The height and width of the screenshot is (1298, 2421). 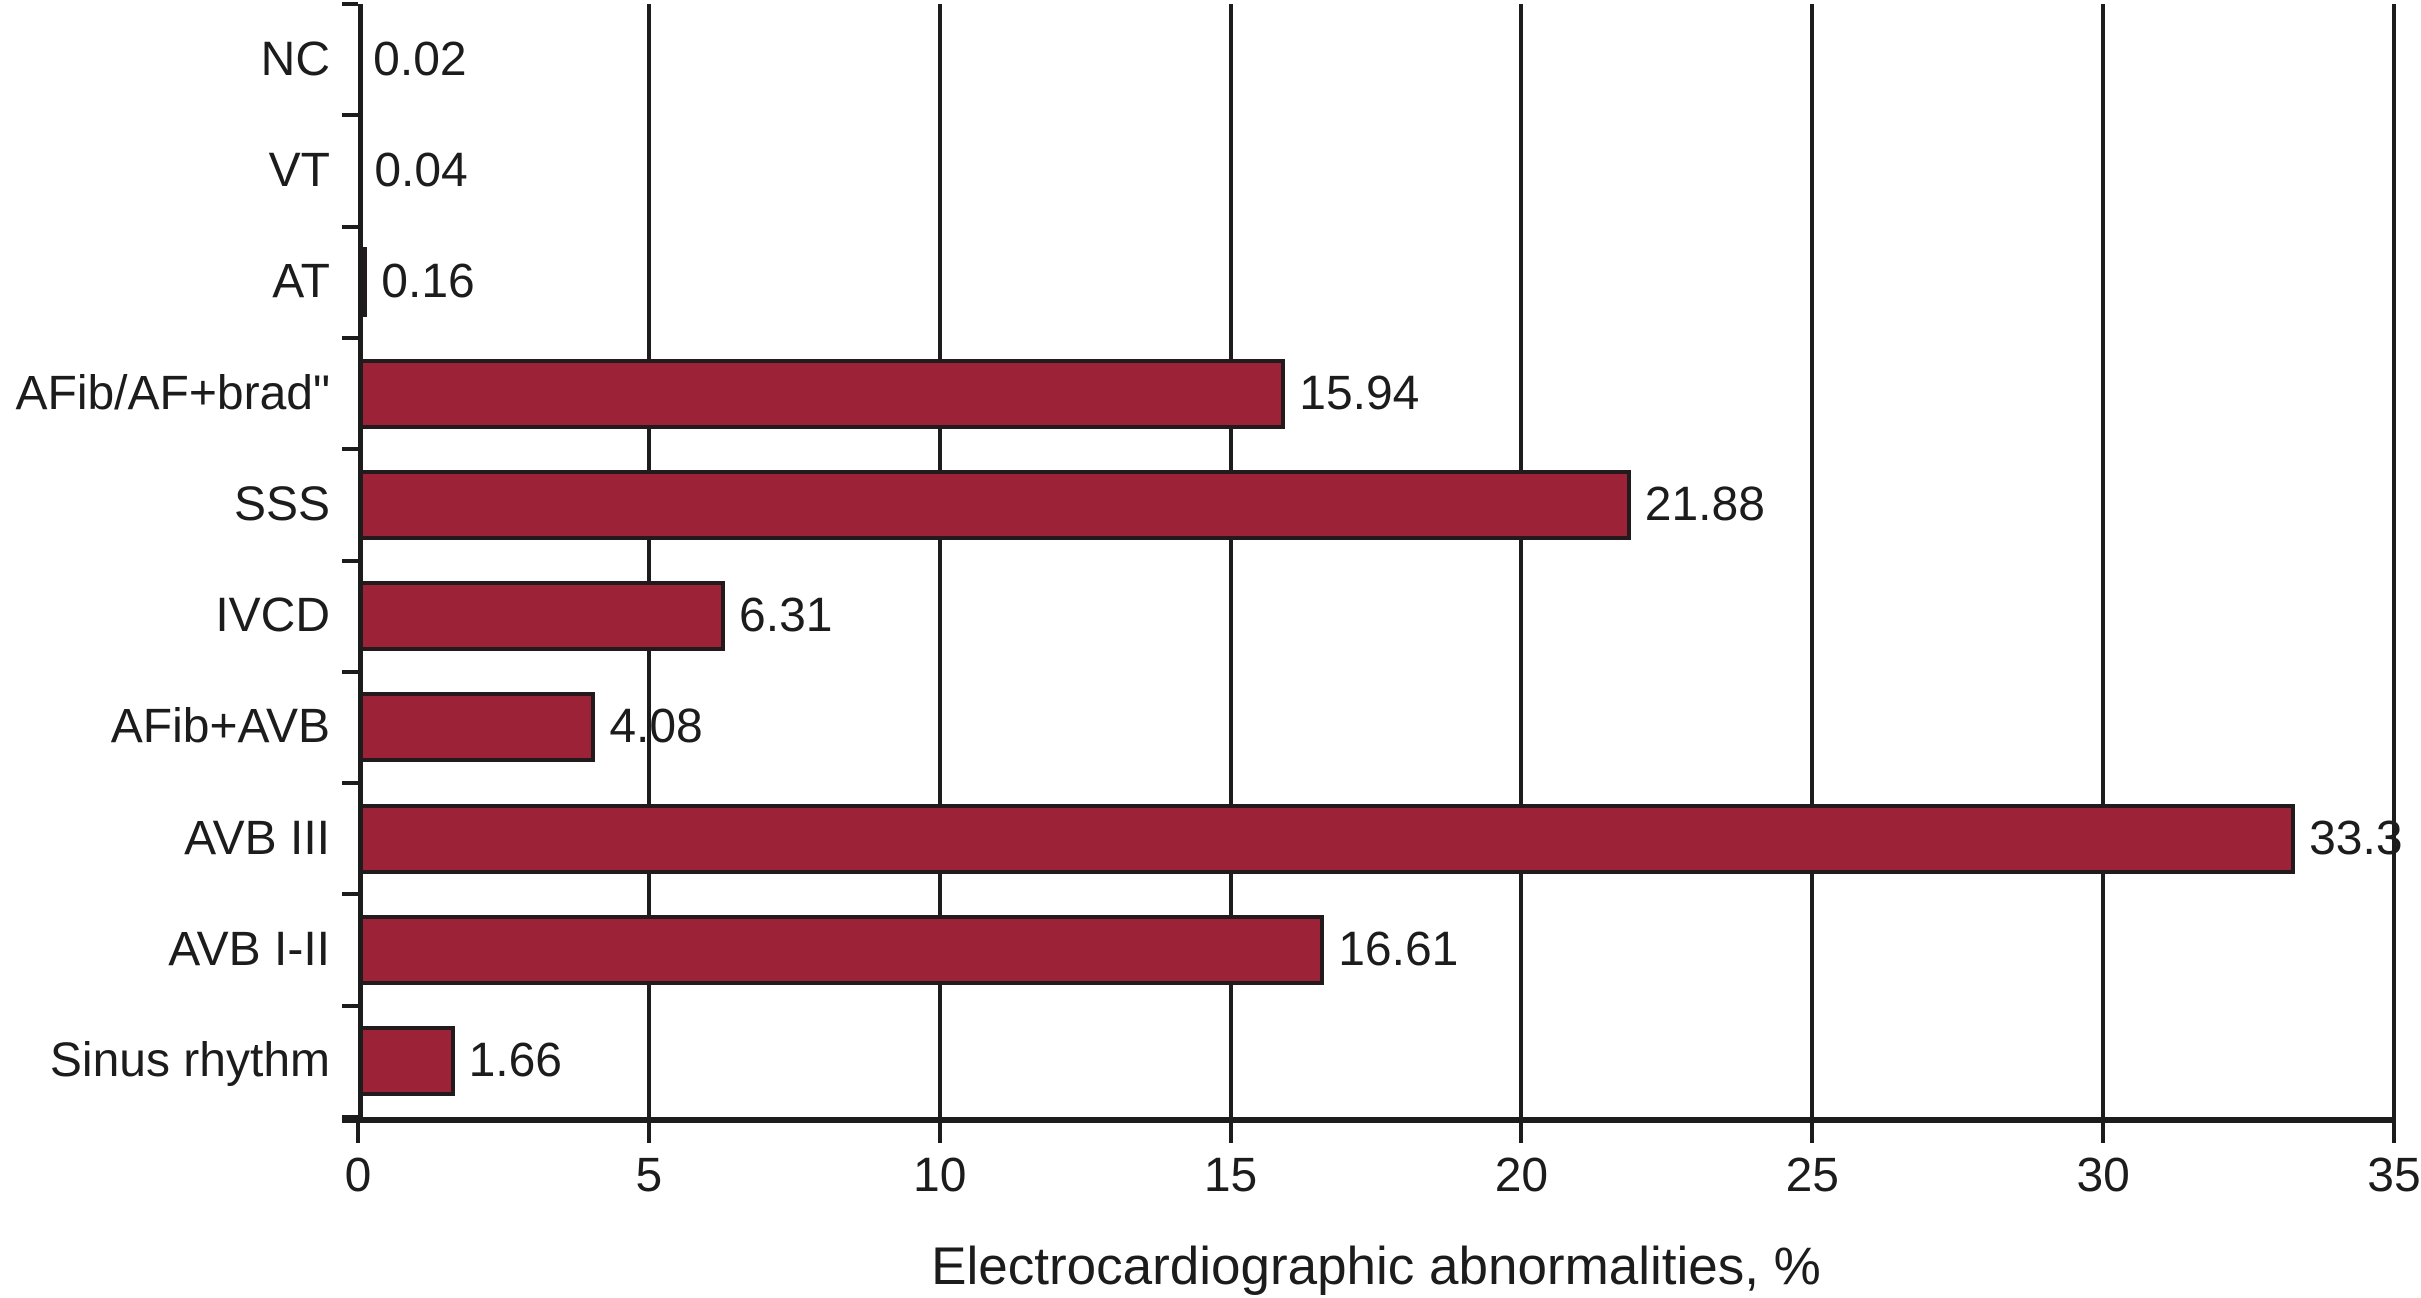 What do you see at coordinates (421, 170) in the screenshot?
I see `bar-value-label: 0.04` at bounding box center [421, 170].